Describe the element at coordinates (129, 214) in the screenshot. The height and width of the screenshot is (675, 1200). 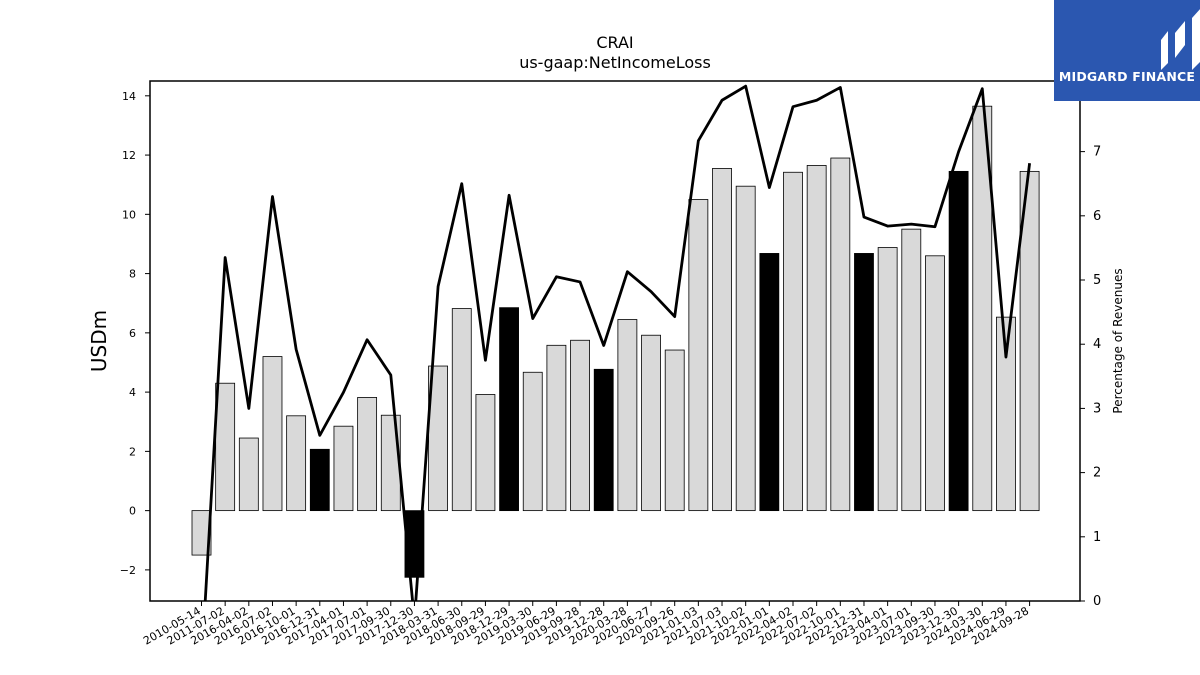
I see `y-tick-label: 10` at that location.